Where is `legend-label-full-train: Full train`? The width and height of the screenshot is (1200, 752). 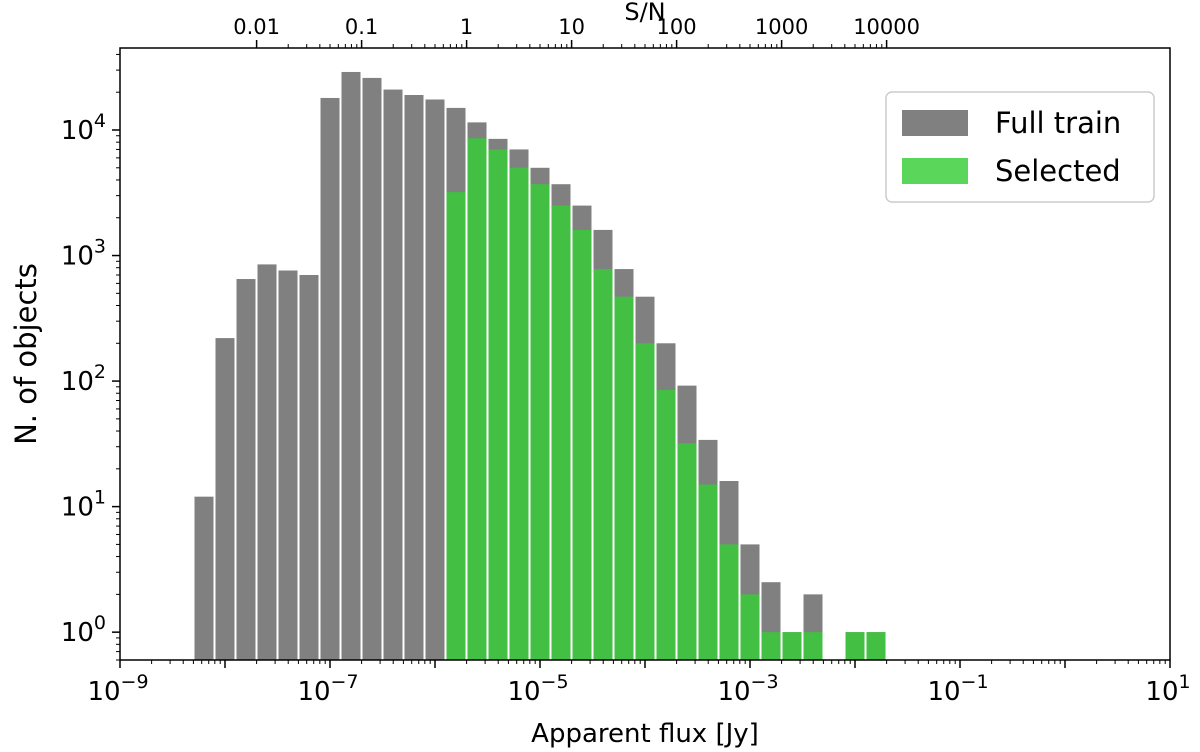
legend-label-full-train: Full train is located at coordinates (1058, 123).